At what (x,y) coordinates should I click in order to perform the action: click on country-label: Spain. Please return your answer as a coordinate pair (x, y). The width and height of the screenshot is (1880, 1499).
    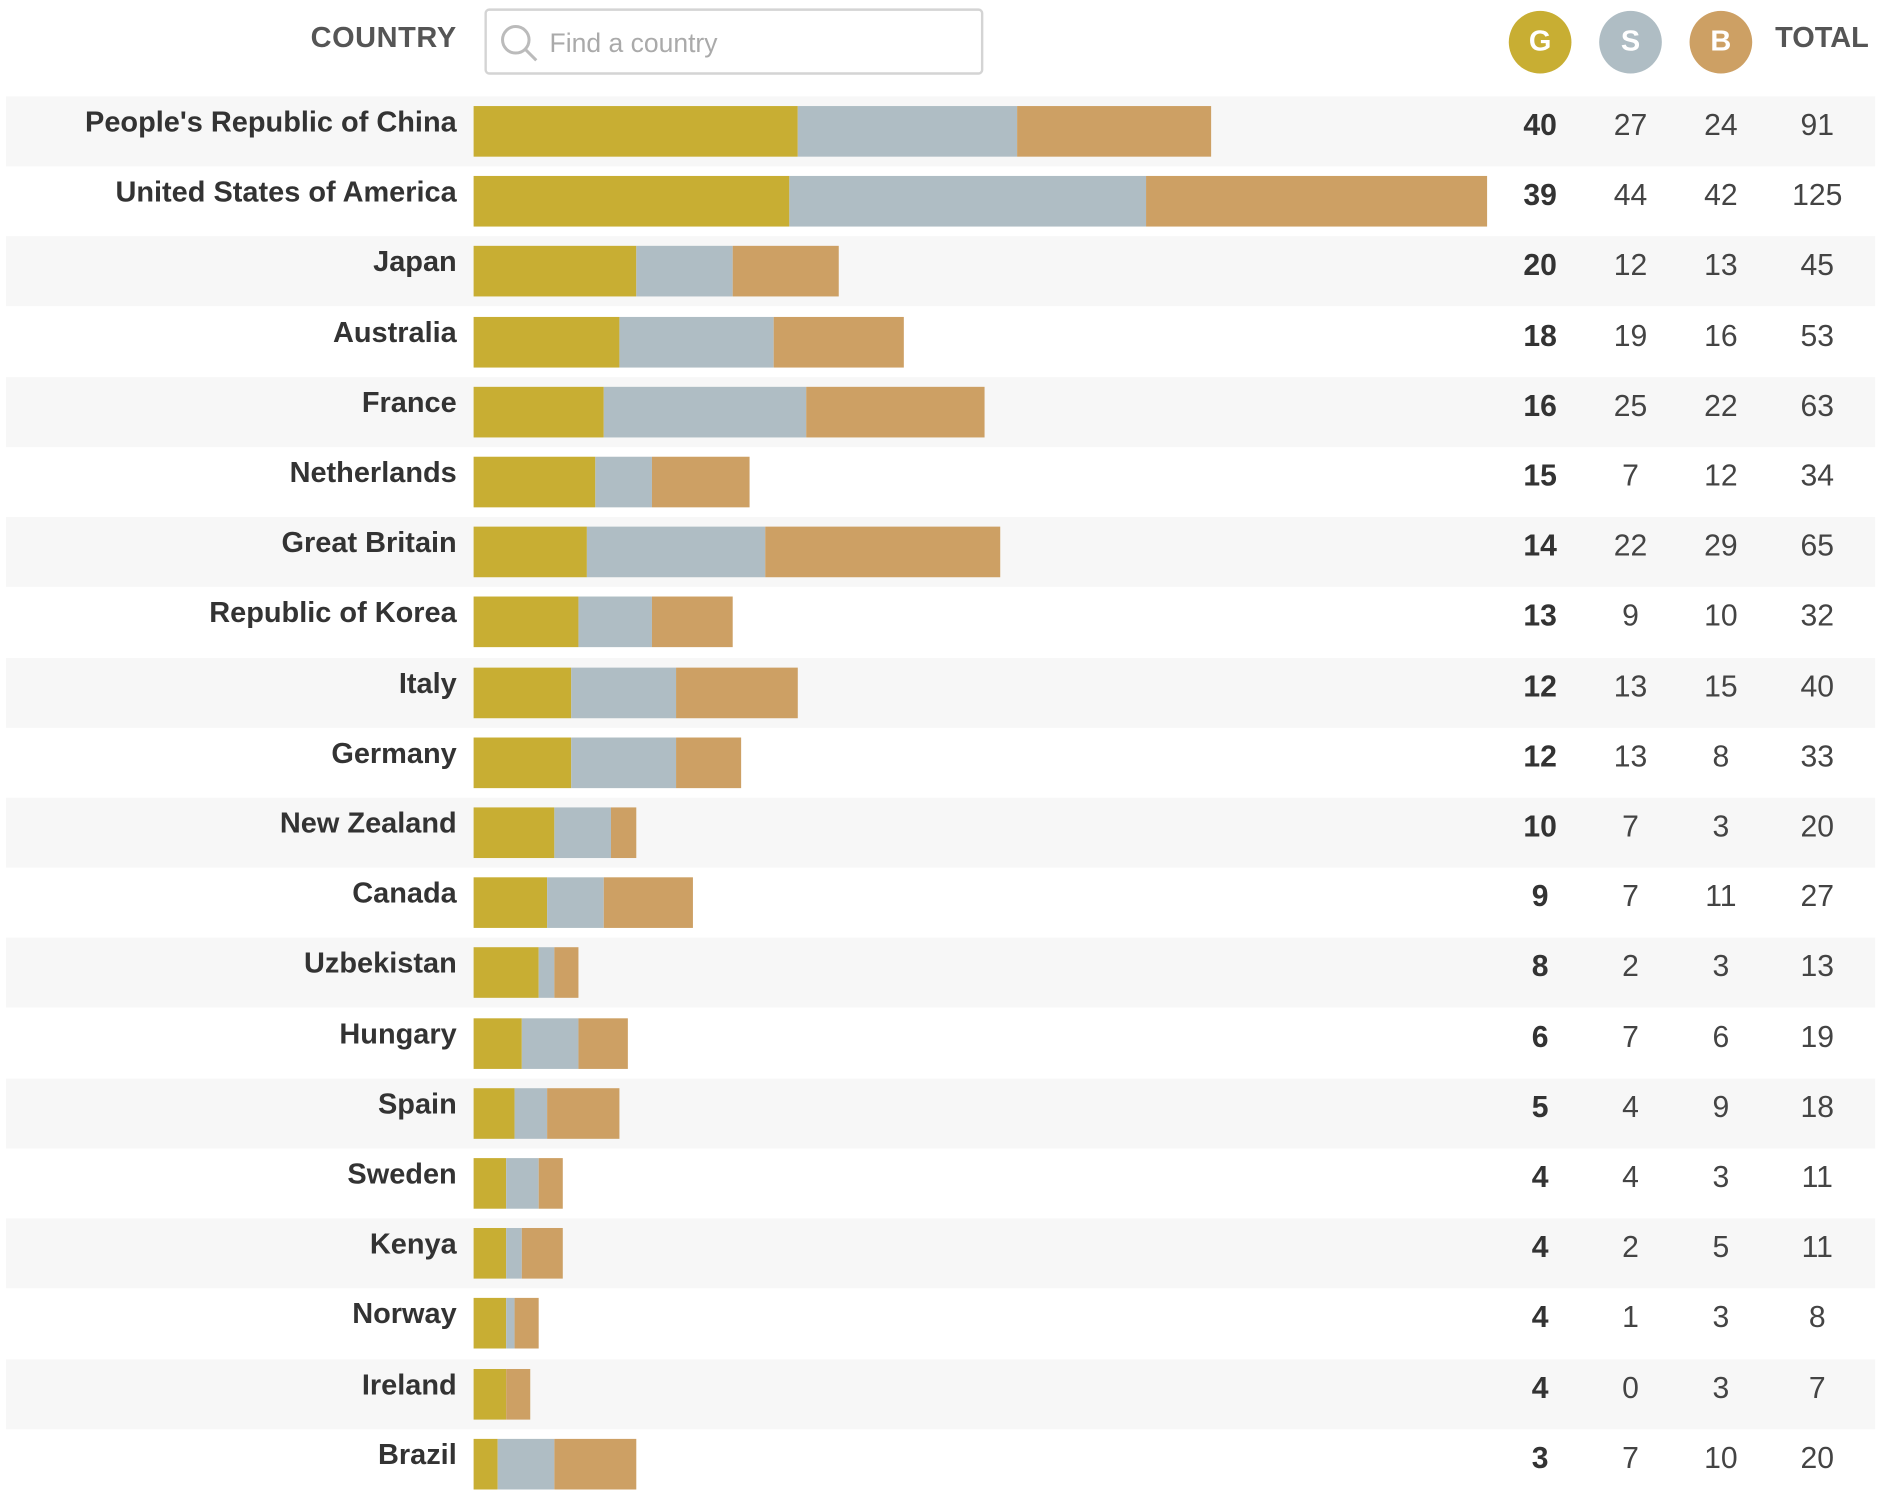
    Looking at the image, I should click on (417, 1104).